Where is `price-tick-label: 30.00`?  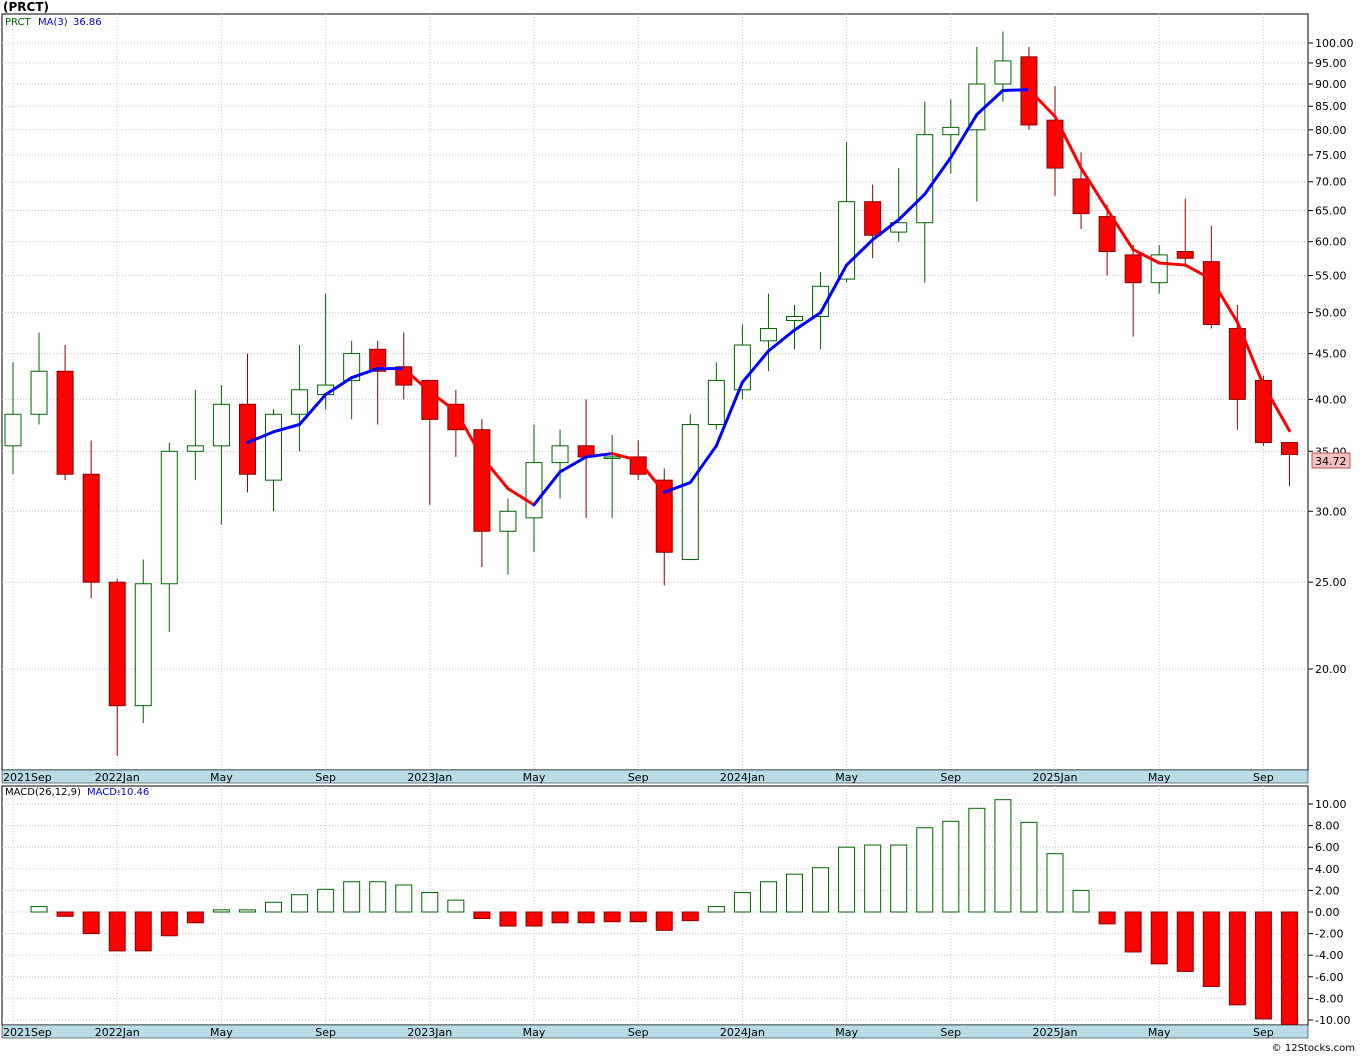 price-tick-label: 30.00 is located at coordinates (1331, 511).